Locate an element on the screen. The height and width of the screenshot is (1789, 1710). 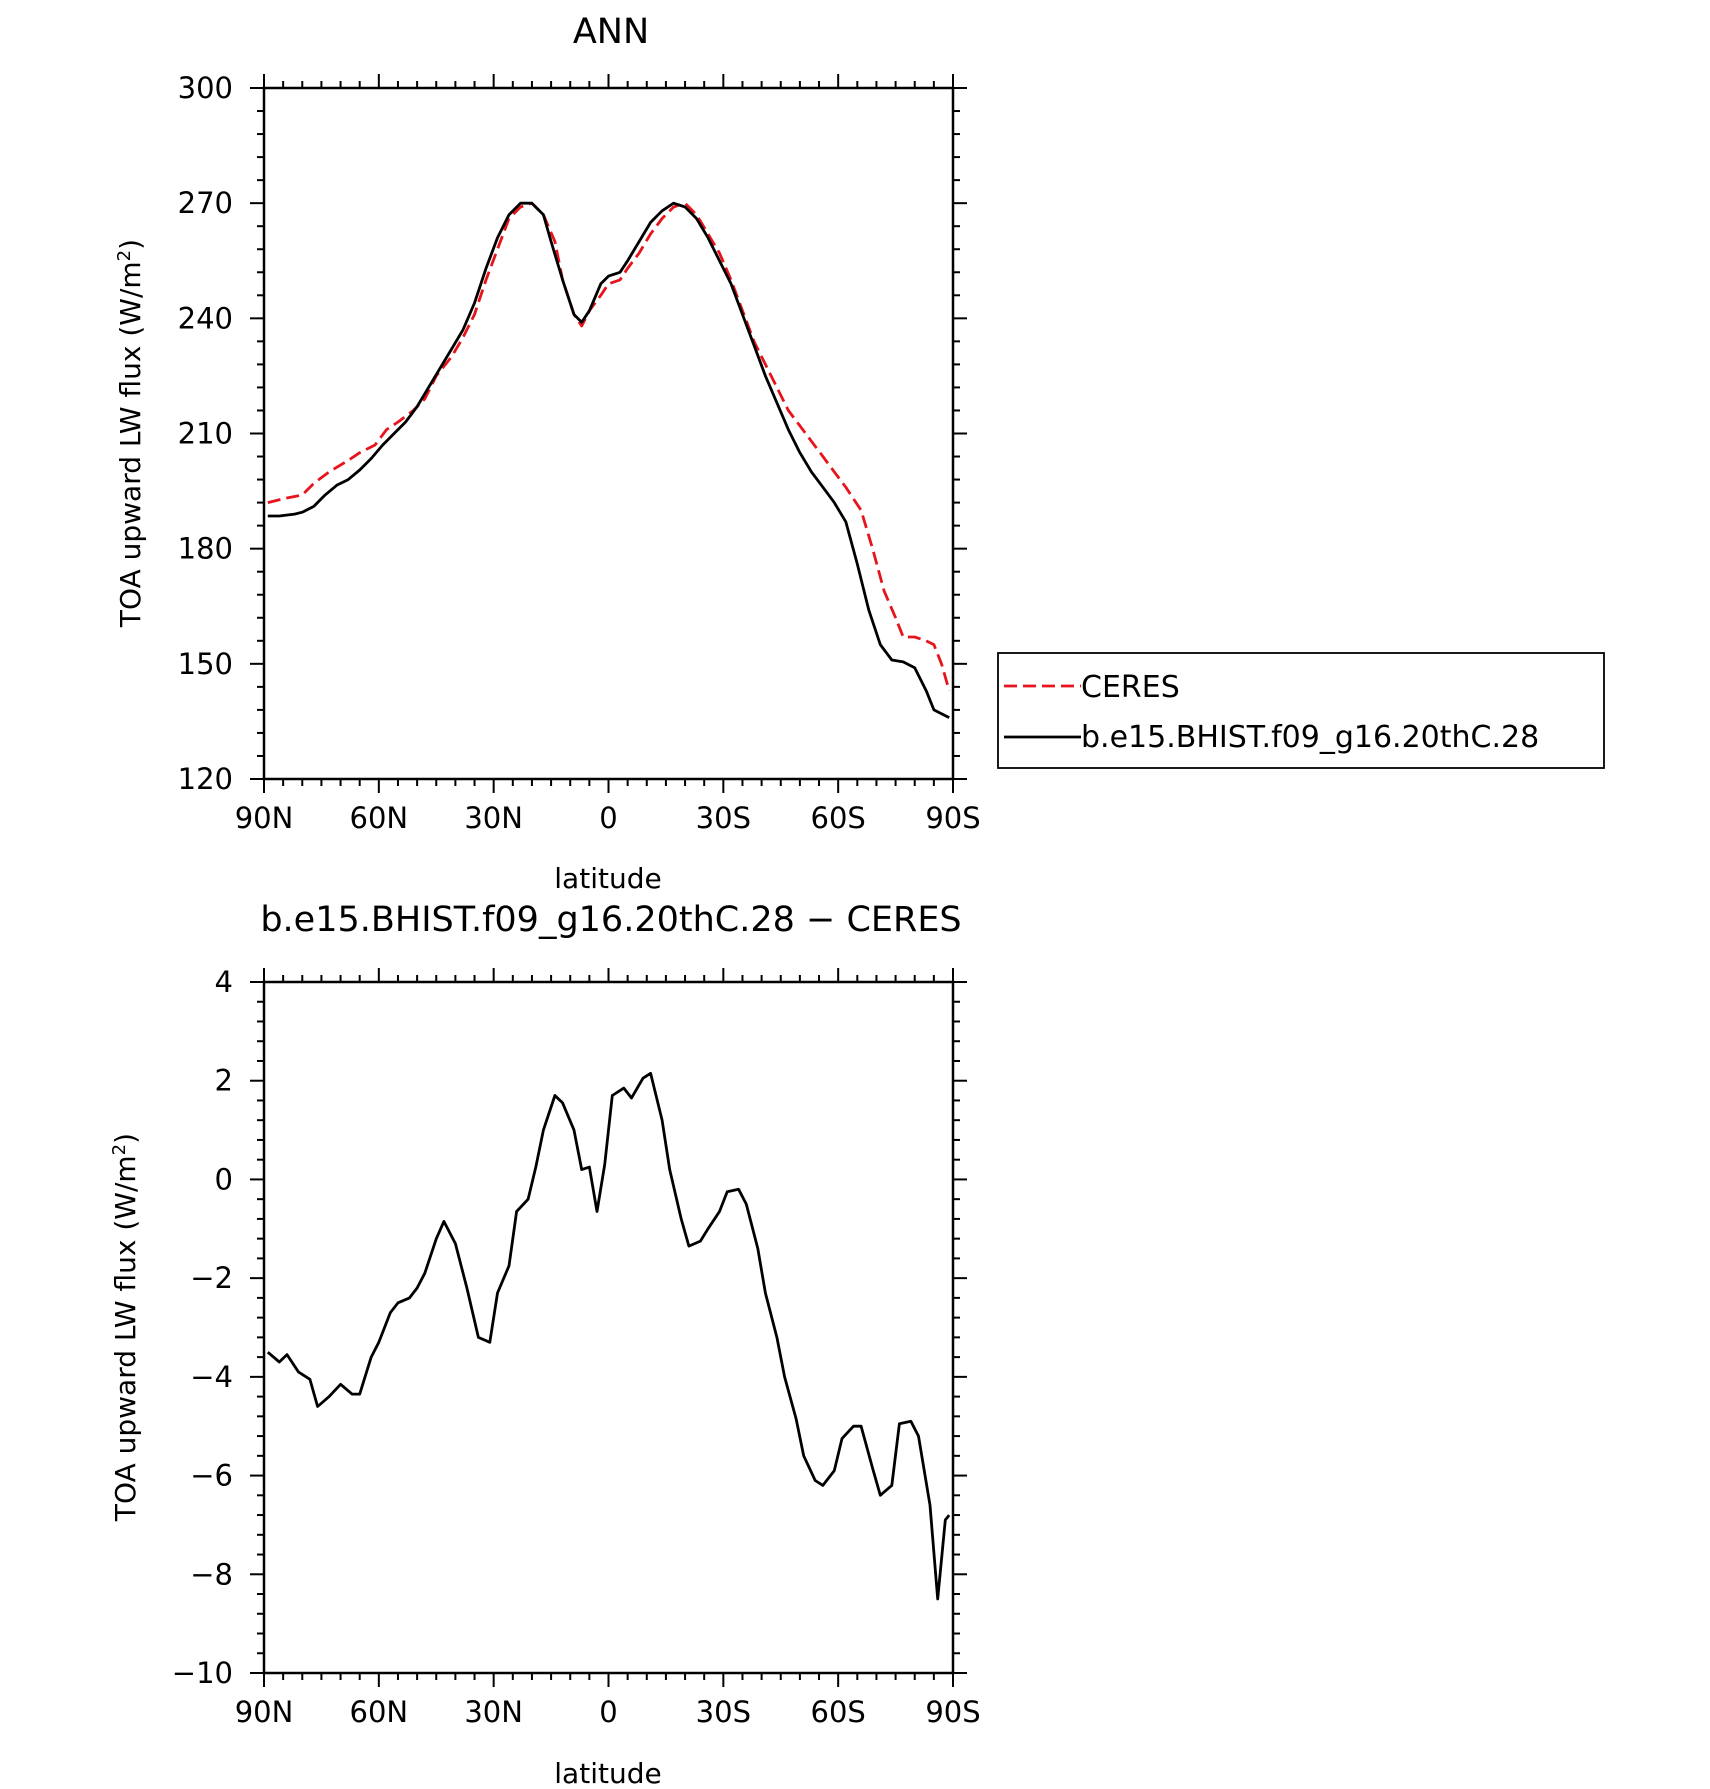
y-tick-label: 150 is located at coordinates (205, 664).